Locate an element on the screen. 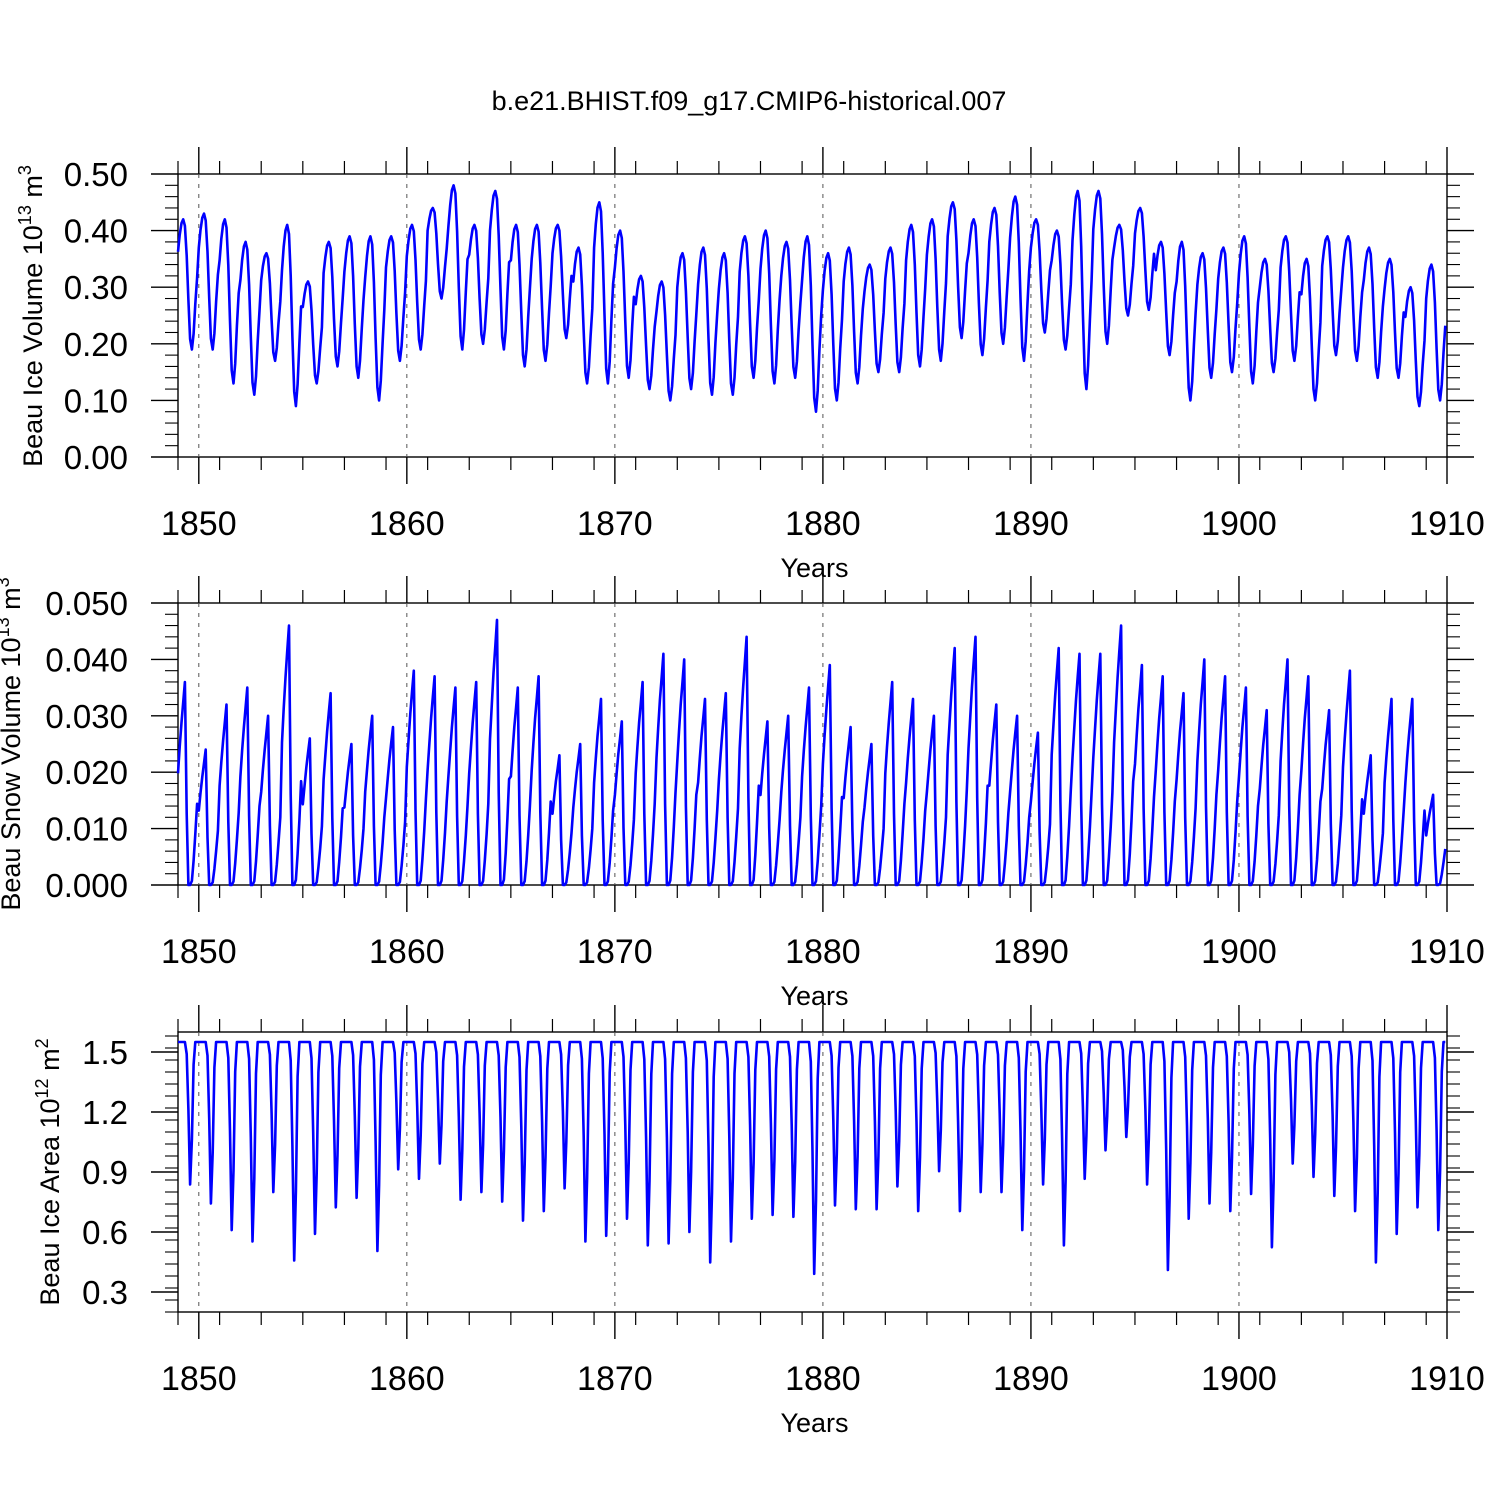 This screenshot has height=1500, width=1500. y-tick-label: 0.020 is located at coordinates (86, 772).